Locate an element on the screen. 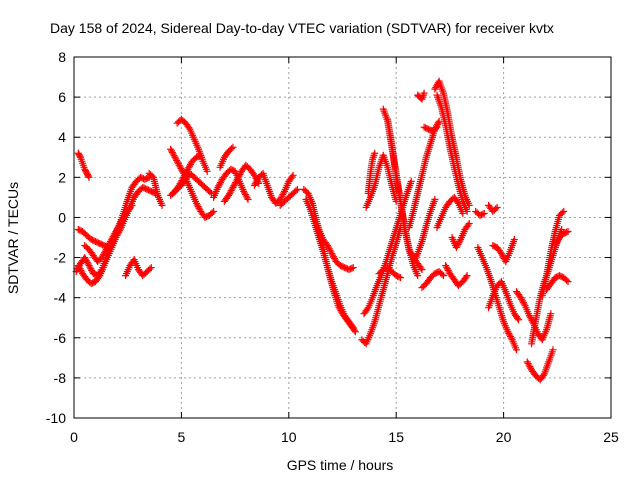  x-tick-label: 25 is located at coordinates (611, 437).